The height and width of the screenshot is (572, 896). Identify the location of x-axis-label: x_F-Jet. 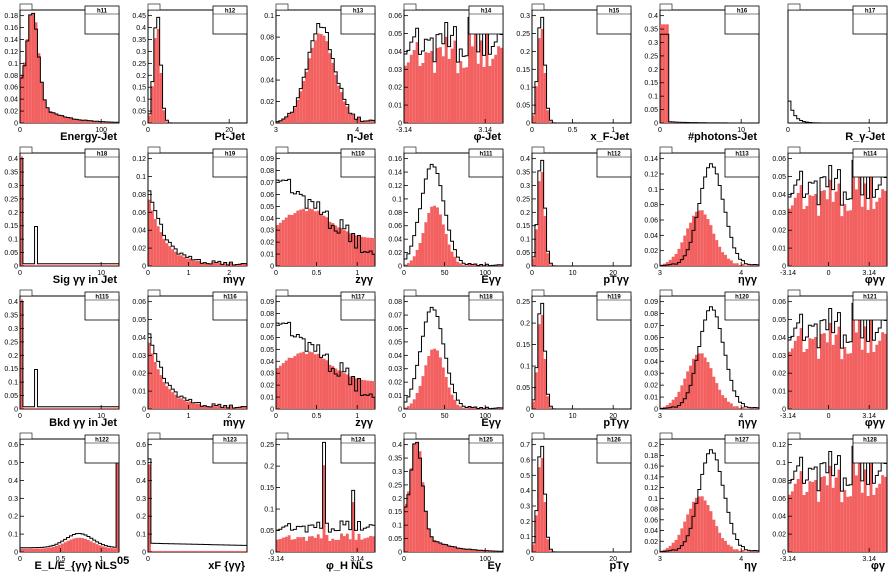
(609, 137).